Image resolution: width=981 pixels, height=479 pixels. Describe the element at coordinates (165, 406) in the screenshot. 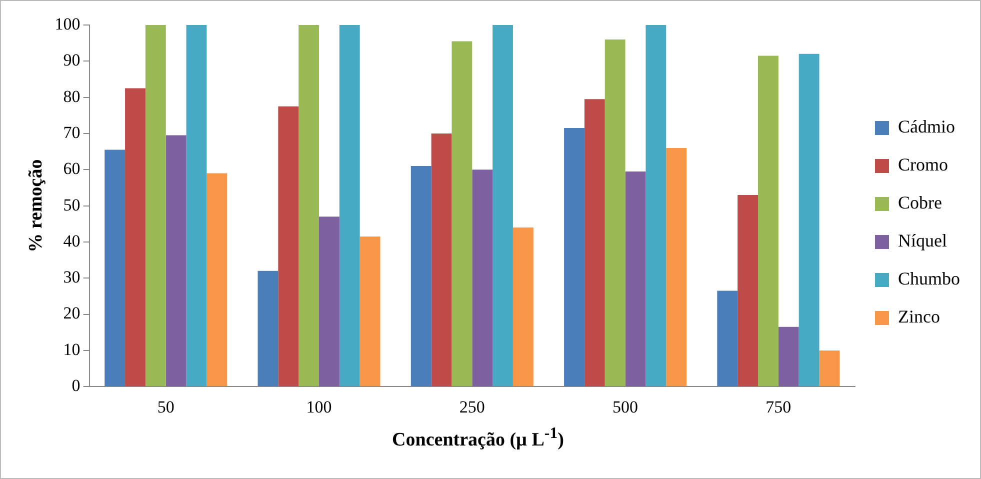

I see `x-tick-label: 50` at that location.